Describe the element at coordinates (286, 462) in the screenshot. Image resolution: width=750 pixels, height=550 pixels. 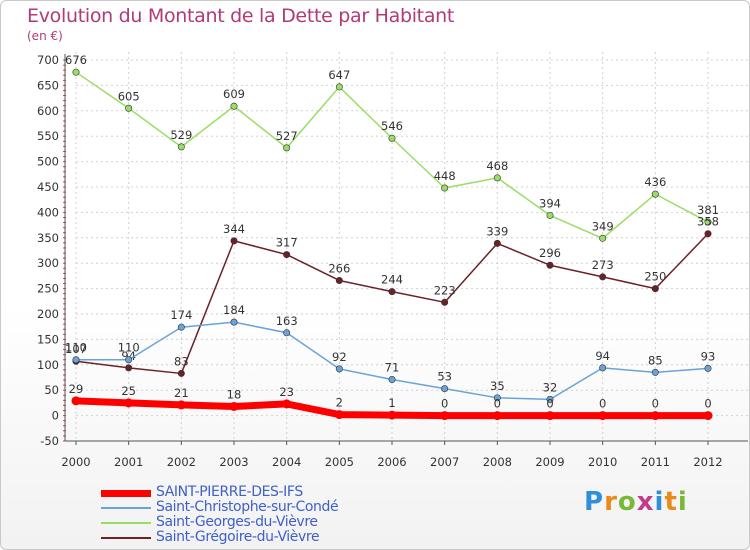
I see `x-tick-label: 2004` at that location.